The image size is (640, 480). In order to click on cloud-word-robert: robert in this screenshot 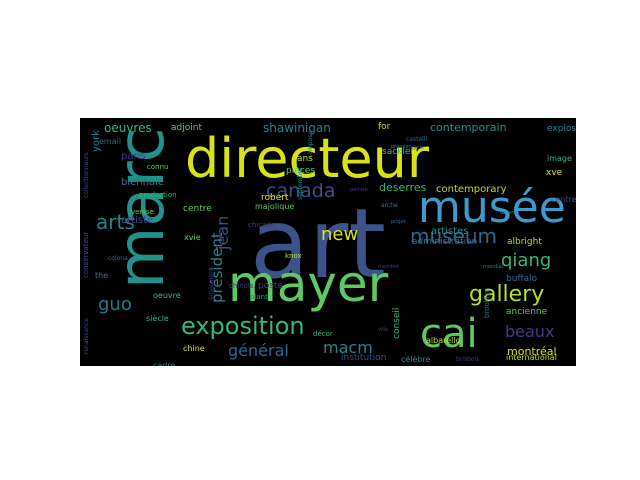, I will do `click(275, 198)`.